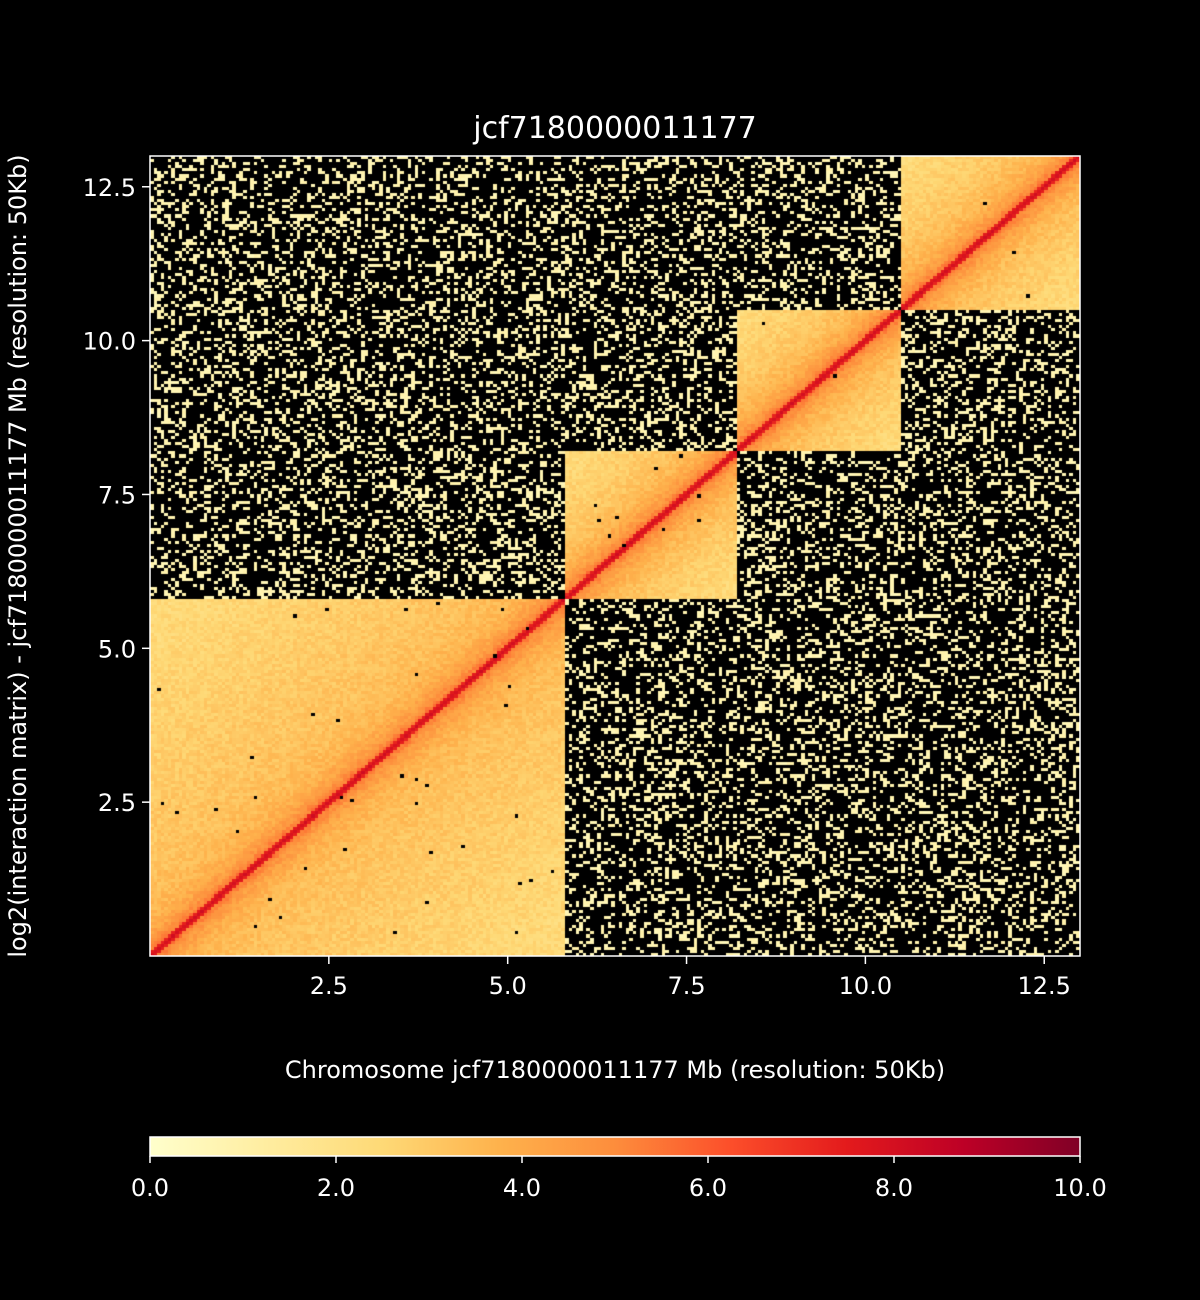 The width and height of the screenshot is (1200, 1300). I want to click on chart-title: jcf7180000011177, so click(614, 128).